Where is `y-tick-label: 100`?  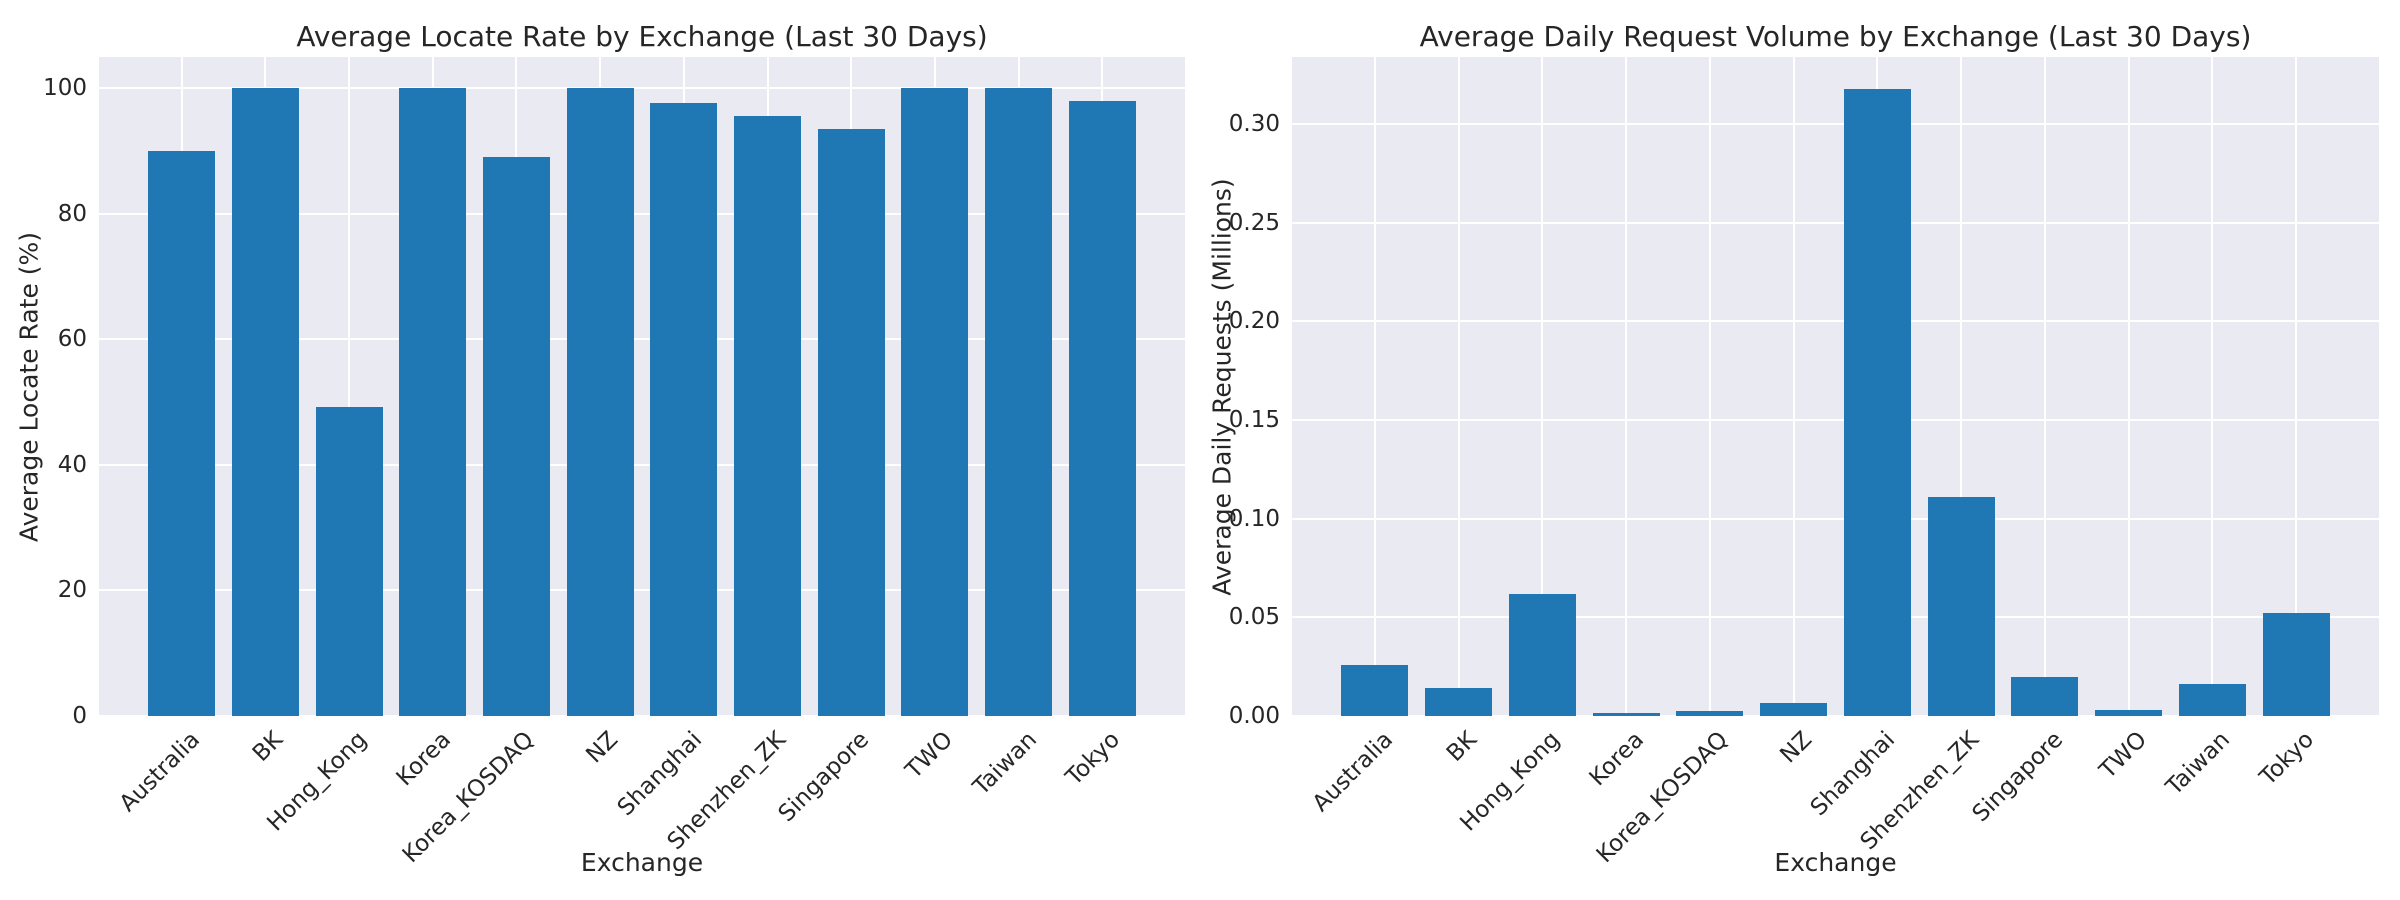
y-tick-label: 100 is located at coordinates (65, 88).